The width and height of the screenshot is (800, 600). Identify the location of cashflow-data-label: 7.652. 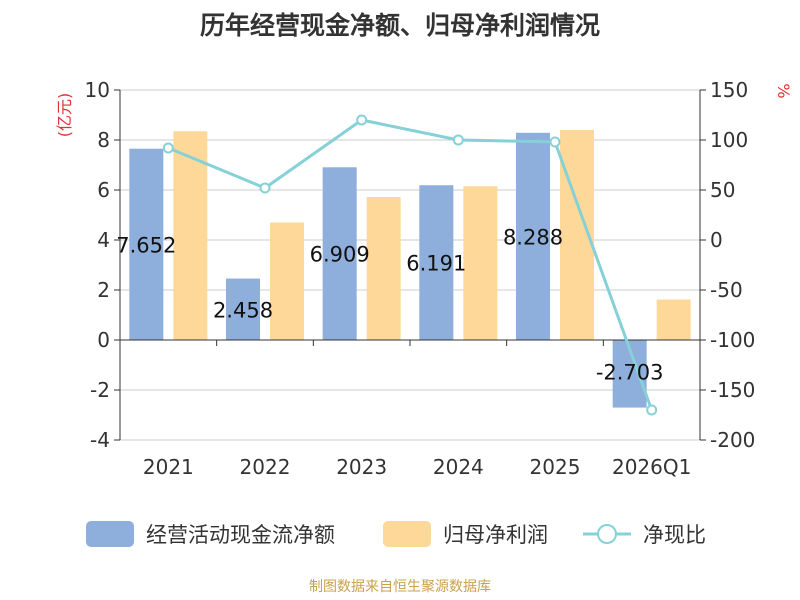
(146, 245).